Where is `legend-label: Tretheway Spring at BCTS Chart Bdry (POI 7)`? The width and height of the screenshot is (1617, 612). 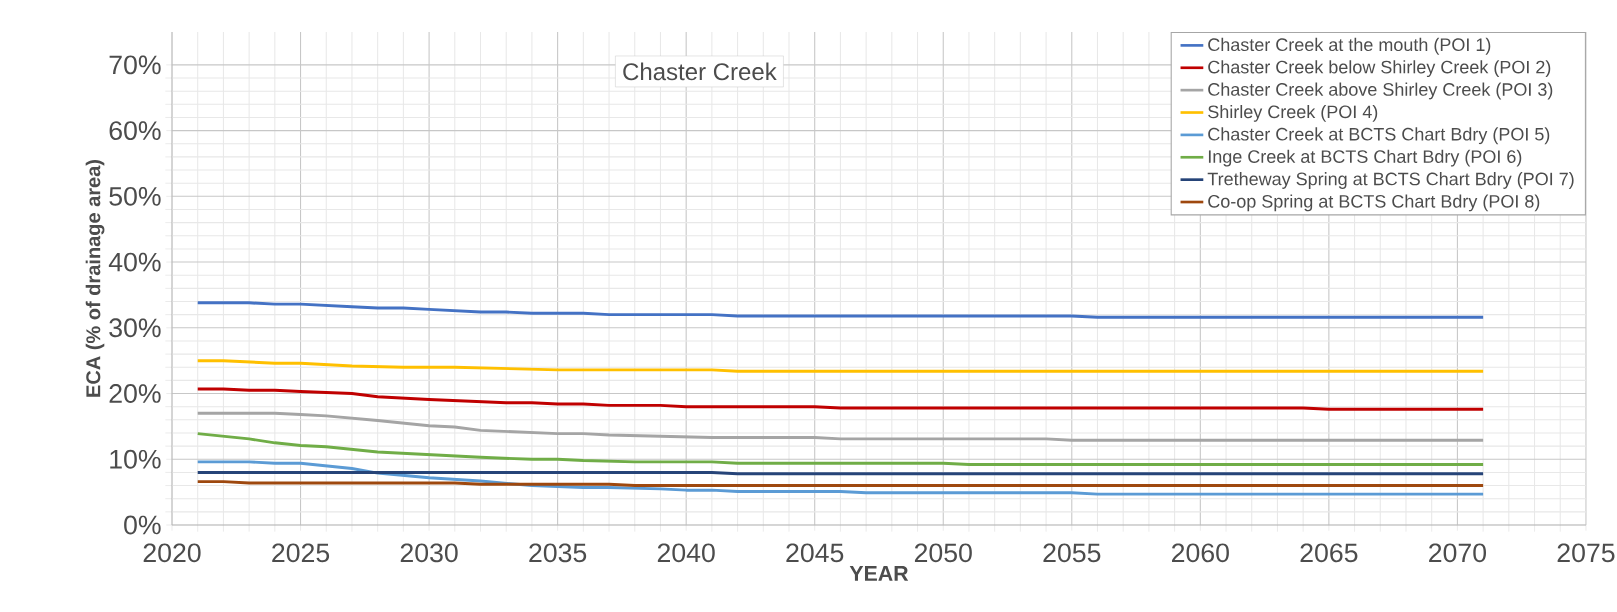
legend-label: Tretheway Spring at BCTS Chart Bdry (POI 7) is located at coordinates (1390, 180).